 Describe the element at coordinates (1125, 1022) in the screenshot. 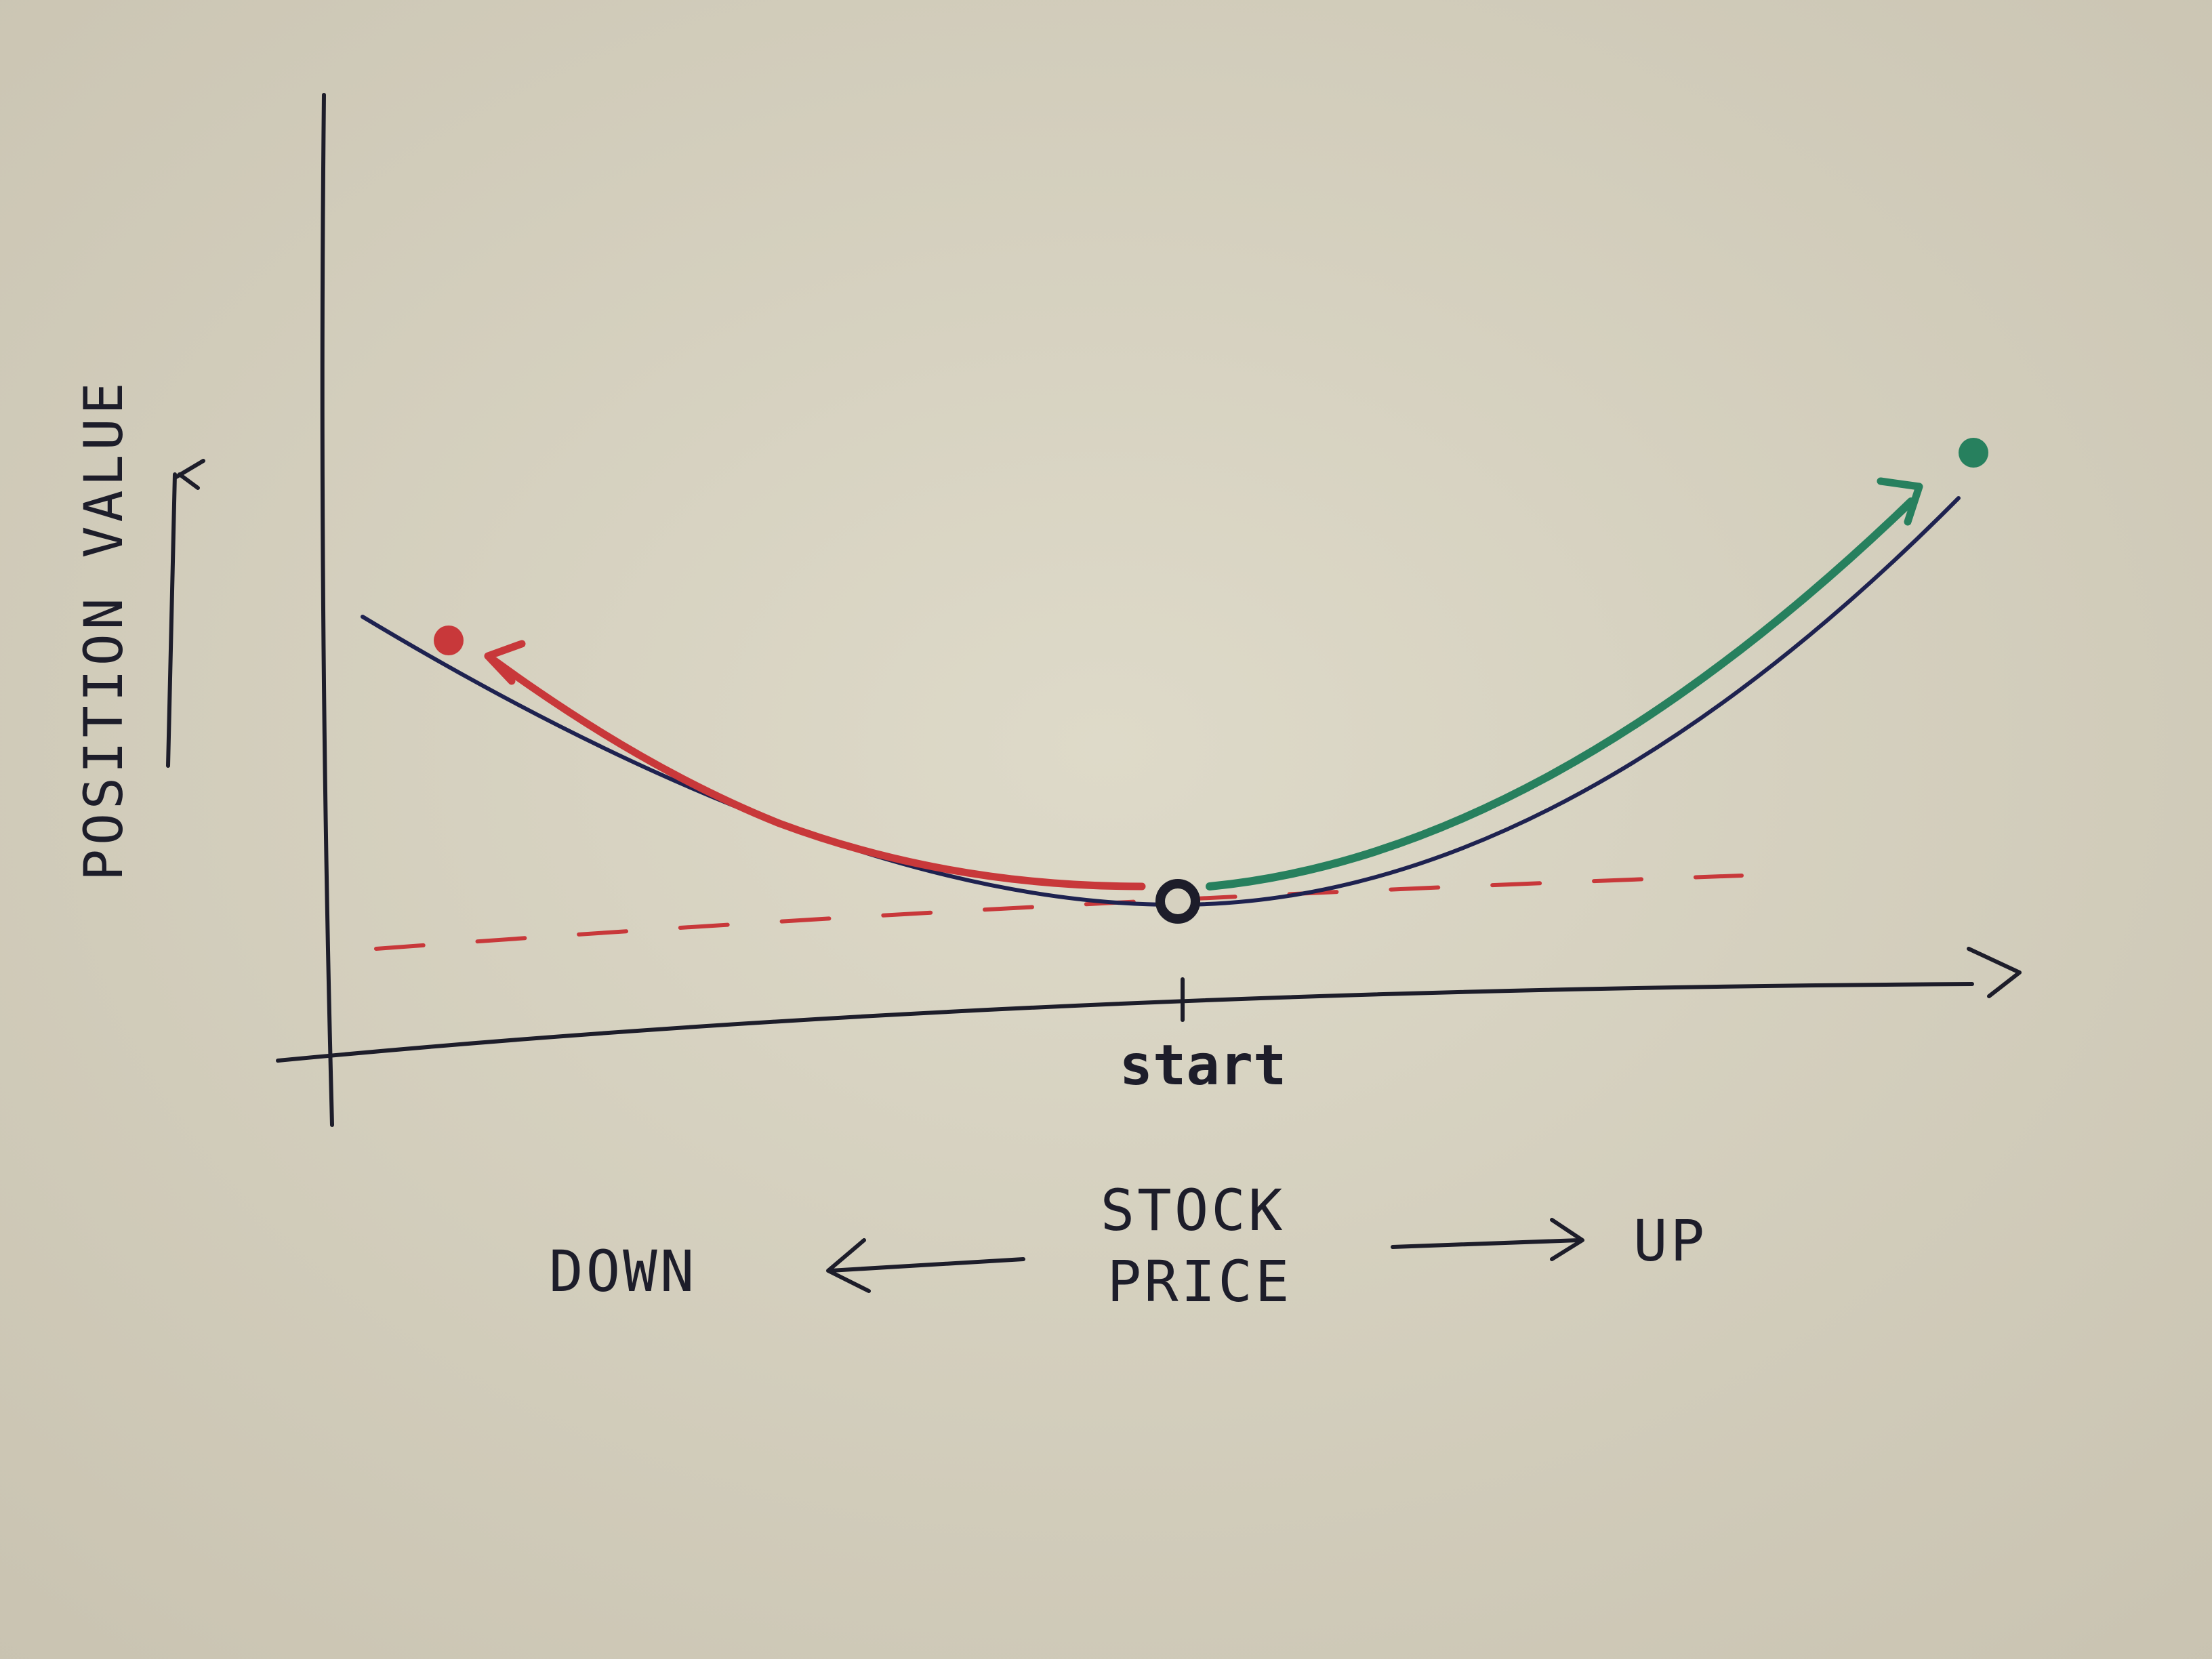

I see `x-axis-line` at that location.